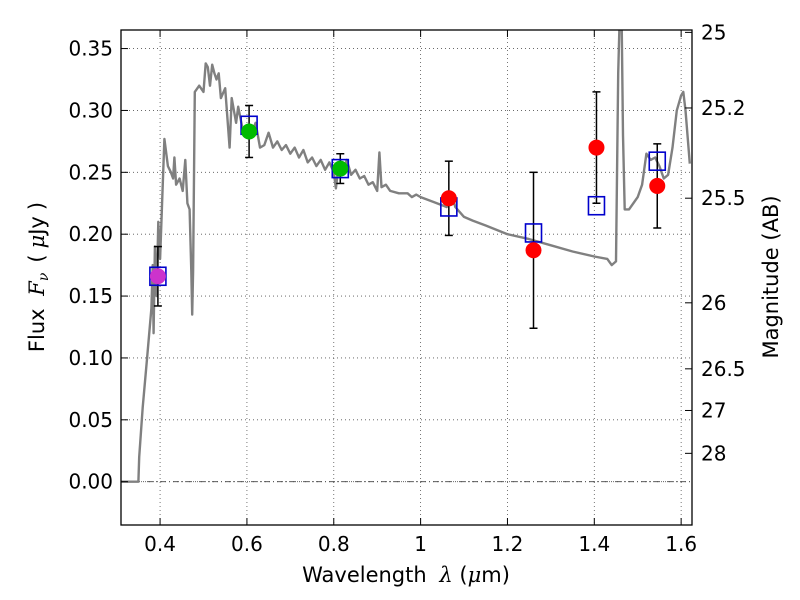  Describe the element at coordinates (713, 410) in the screenshot. I see `y2-tick-label: 27` at that location.